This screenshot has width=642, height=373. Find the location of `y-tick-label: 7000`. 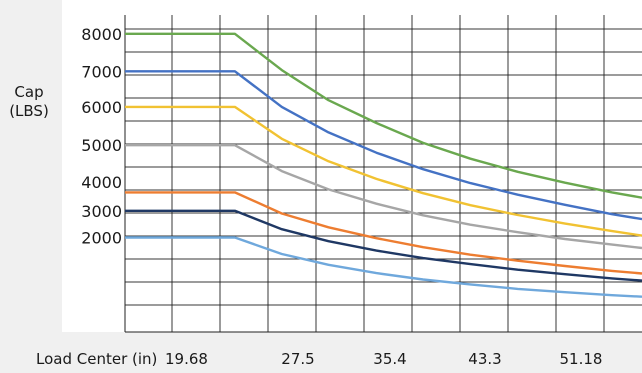

y-tick-label: 7000 is located at coordinates (101, 71).